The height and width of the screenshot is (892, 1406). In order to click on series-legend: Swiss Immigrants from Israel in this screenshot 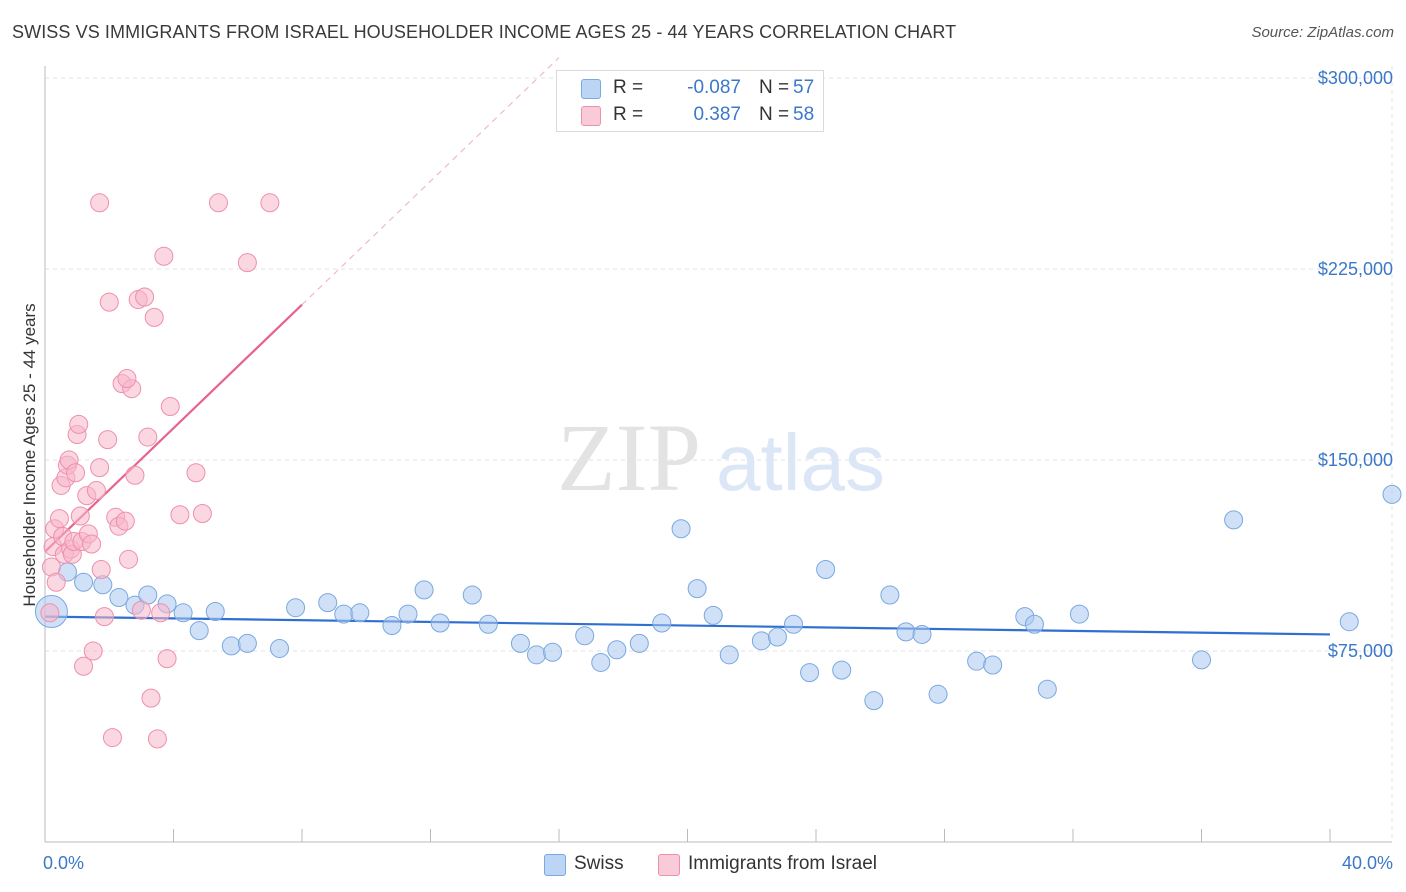, I will do `click(703, 865)`.